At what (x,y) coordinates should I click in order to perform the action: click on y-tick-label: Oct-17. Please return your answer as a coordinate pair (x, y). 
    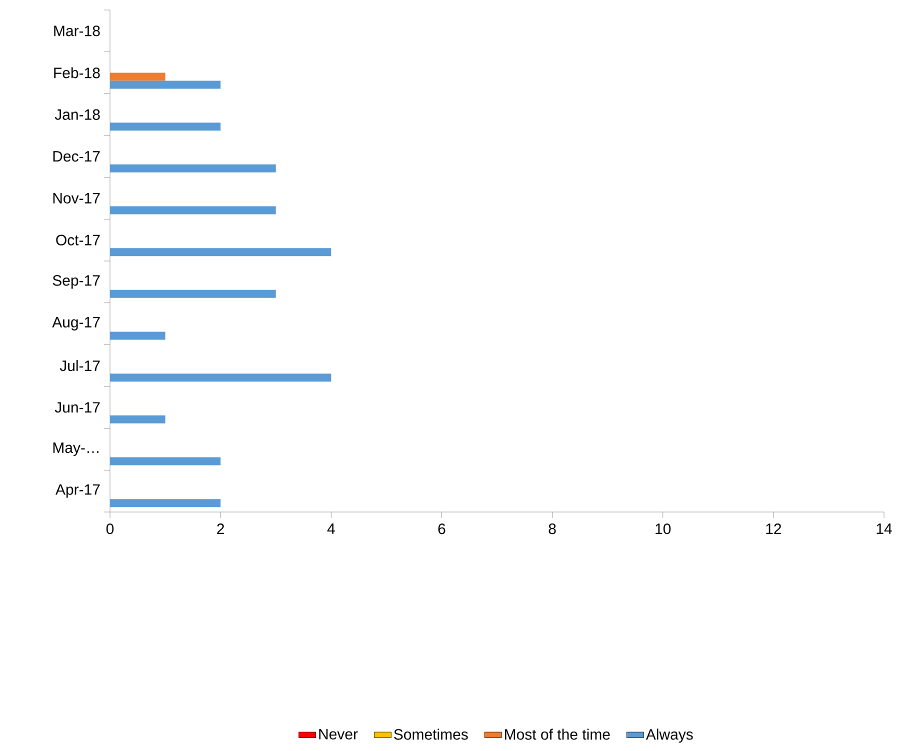
    Looking at the image, I should click on (78, 240).